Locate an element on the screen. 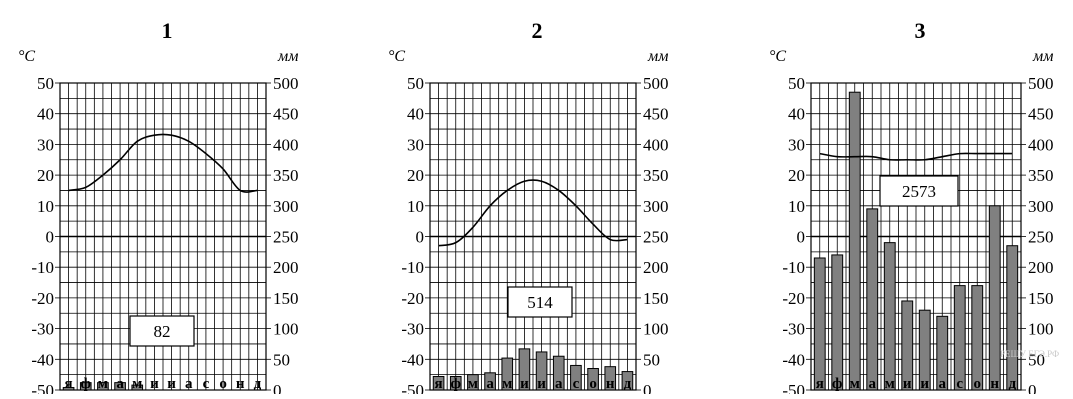 This screenshot has width=1073, height=399. month-label-7: и is located at coordinates (541, 384).